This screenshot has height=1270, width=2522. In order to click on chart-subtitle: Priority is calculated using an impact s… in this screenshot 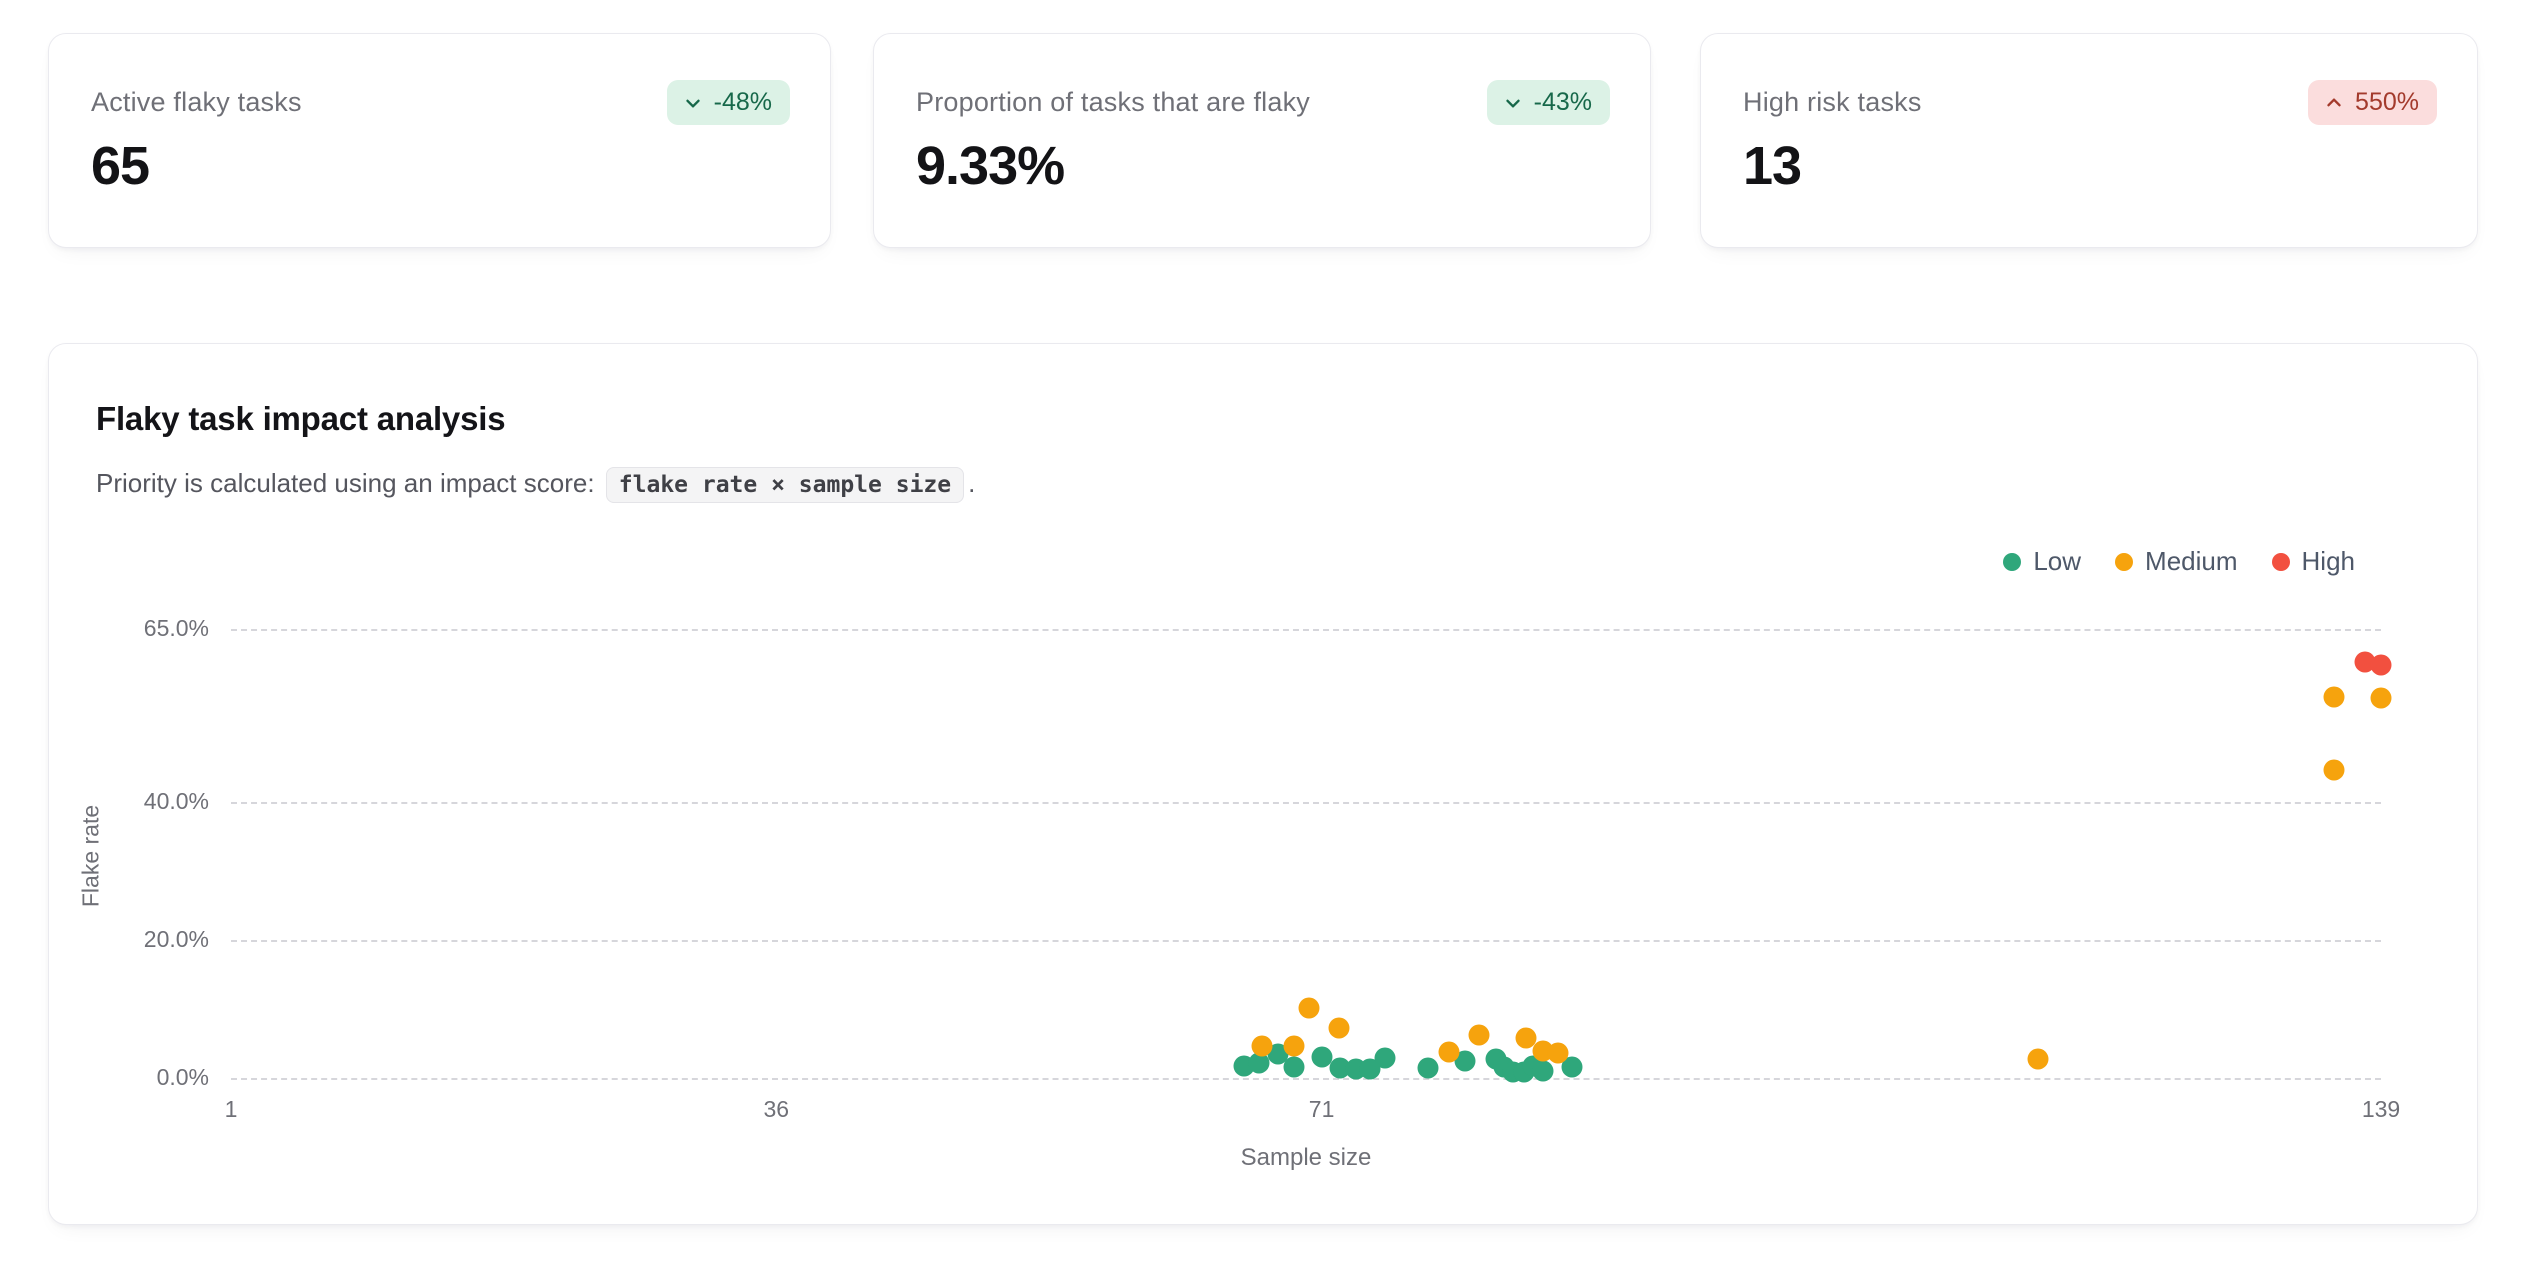, I will do `click(536, 485)`.